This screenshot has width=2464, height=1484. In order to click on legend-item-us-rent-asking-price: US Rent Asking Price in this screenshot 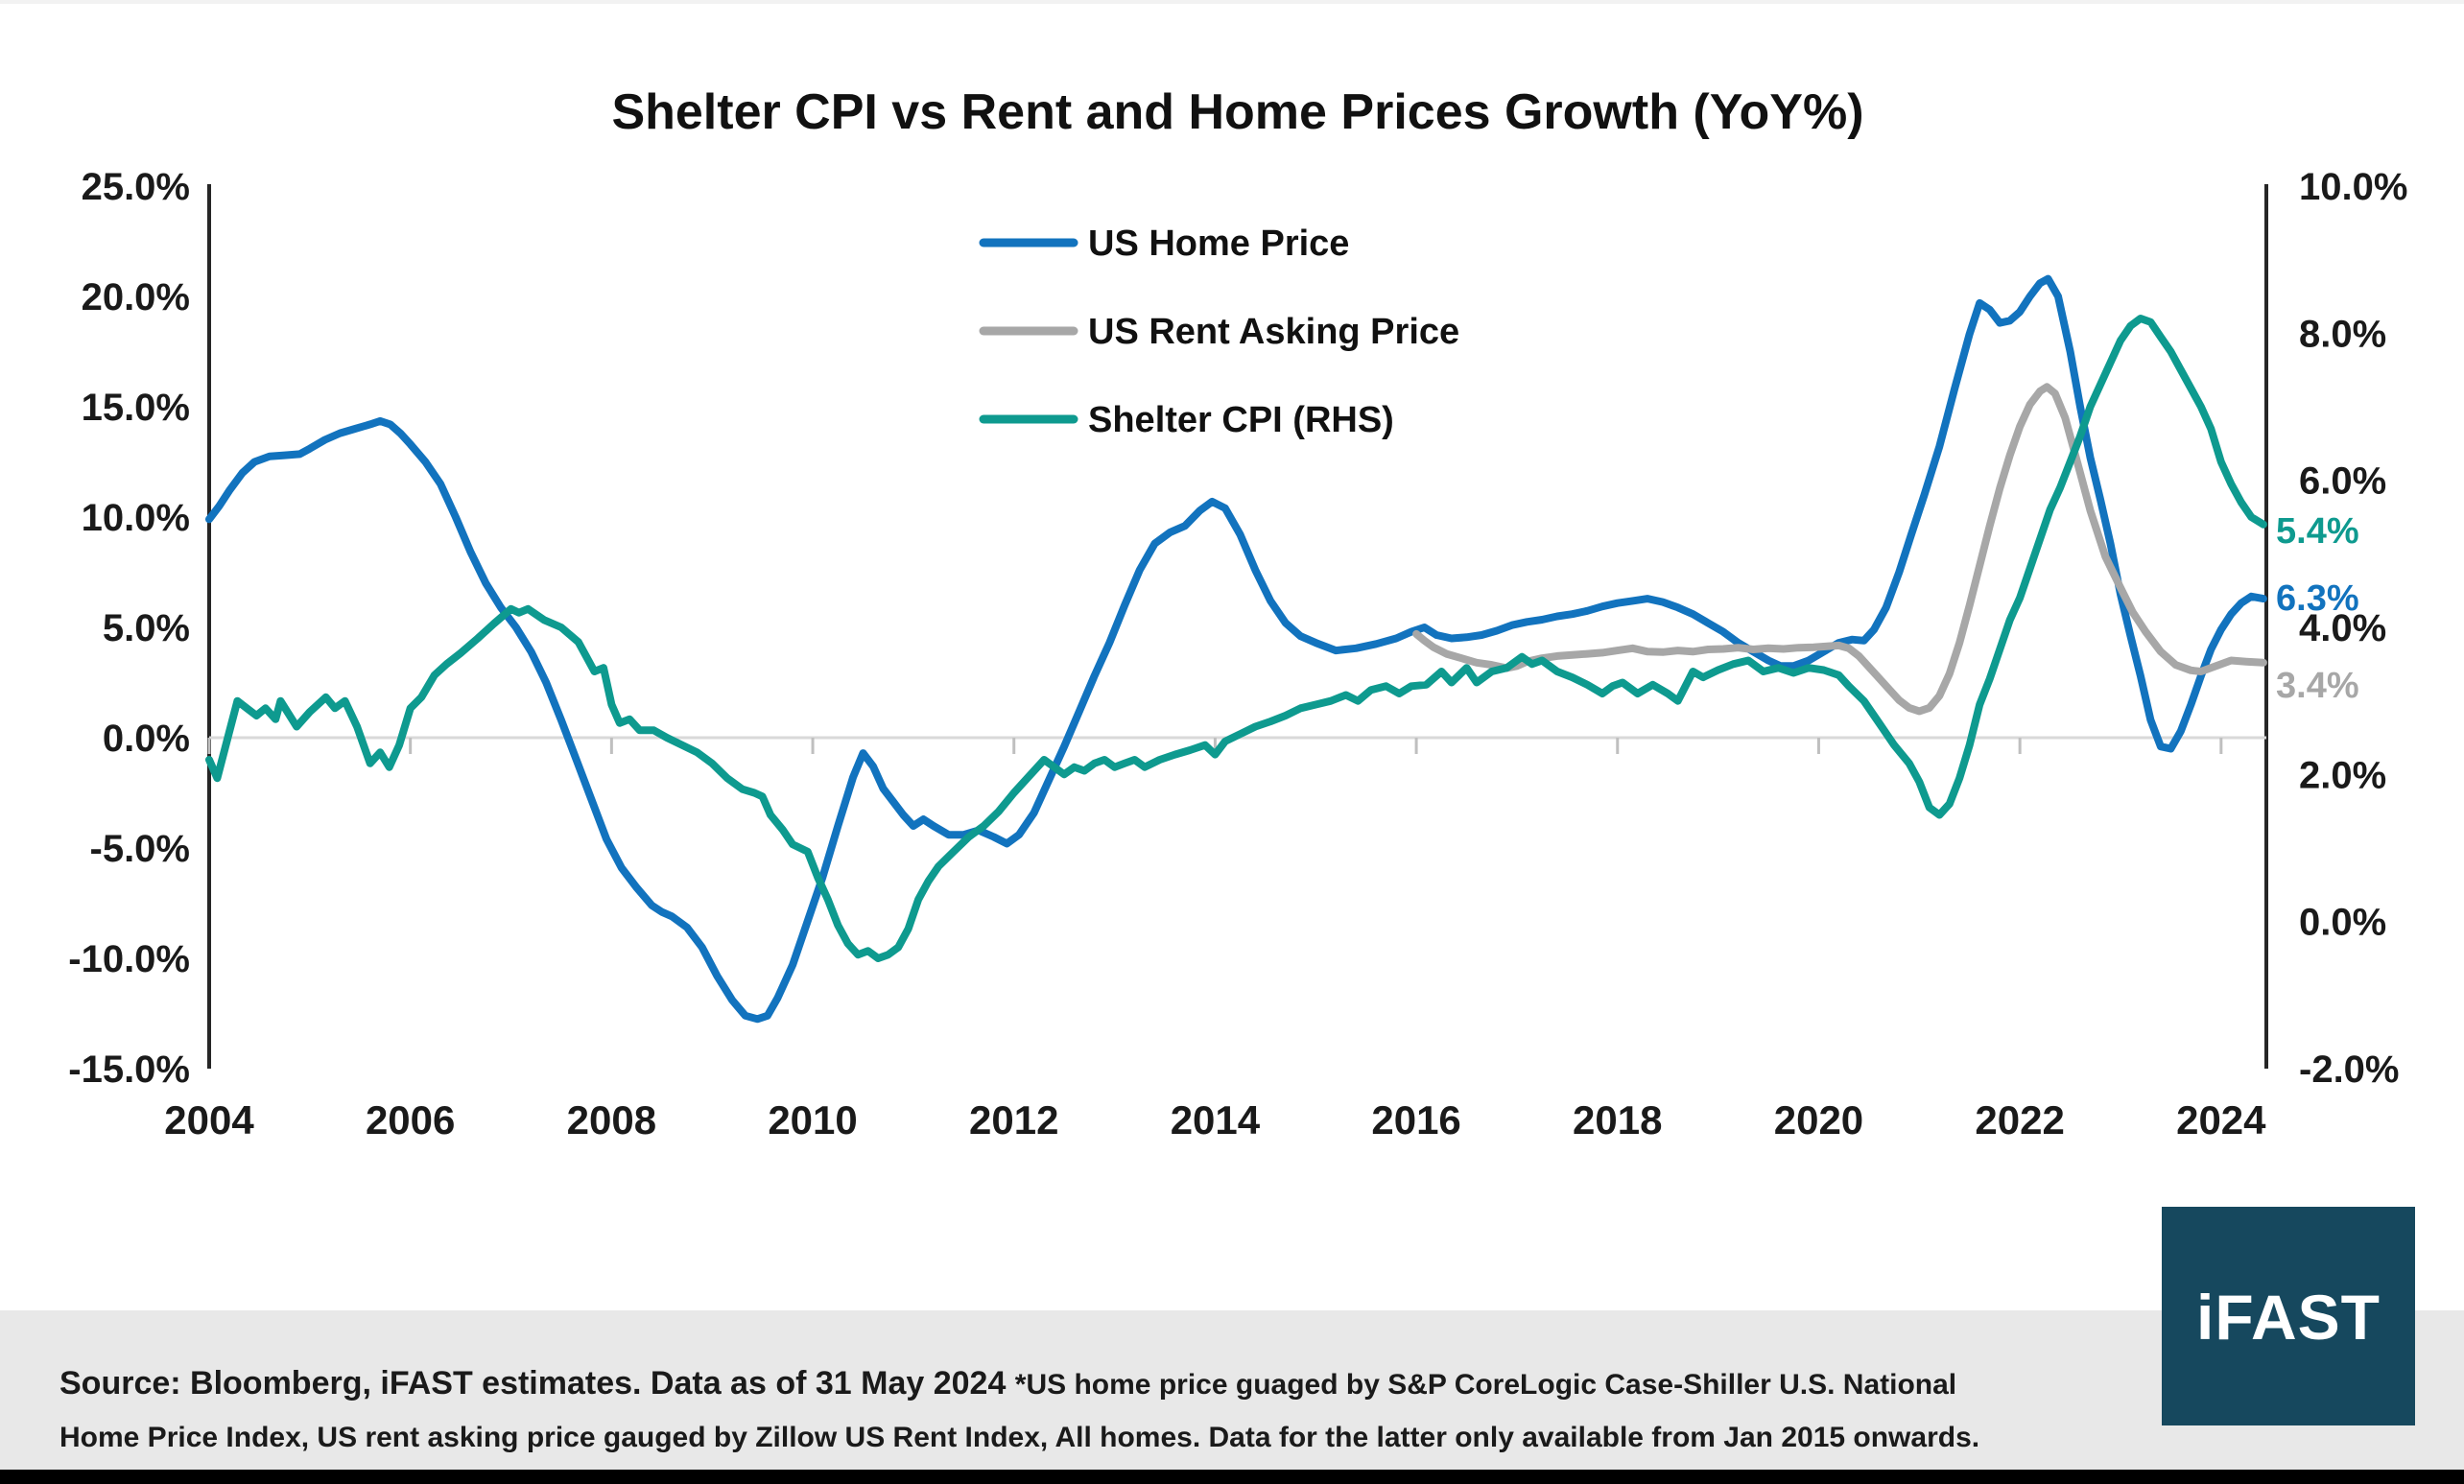, I will do `click(1219, 332)`.